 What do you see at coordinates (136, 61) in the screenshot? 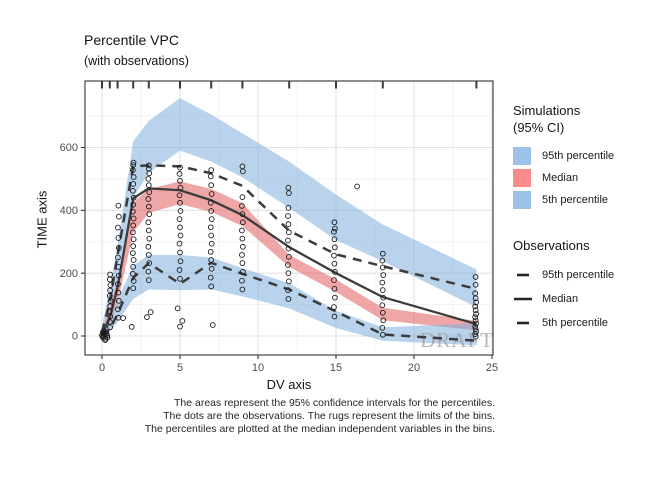
I see `page-subtitle: (with observations)` at bounding box center [136, 61].